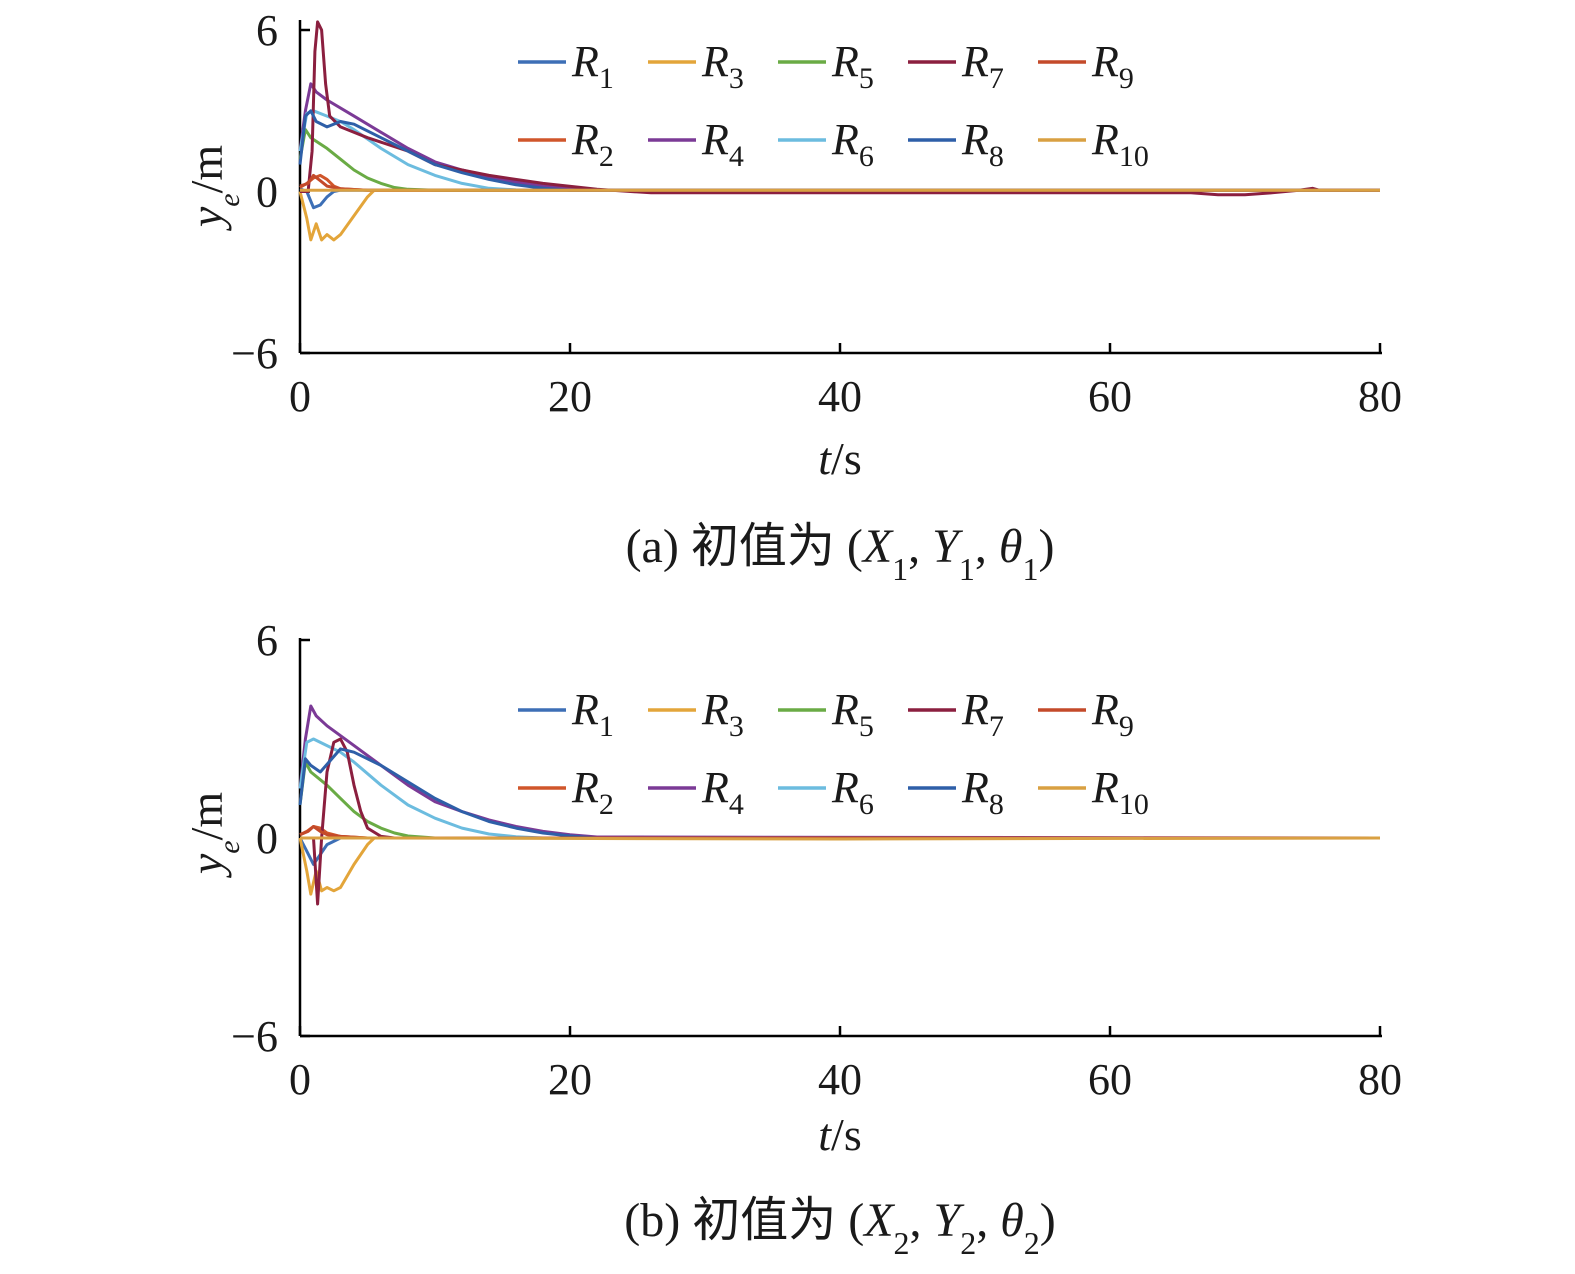 Image resolution: width=1575 pixels, height=1274 pixels. What do you see at coordinates (840, 1227) in the screenshot?
I see `caption-b: (b) 初值为 (X2, Y2, θ2)` at bounding box center [840, 1227].